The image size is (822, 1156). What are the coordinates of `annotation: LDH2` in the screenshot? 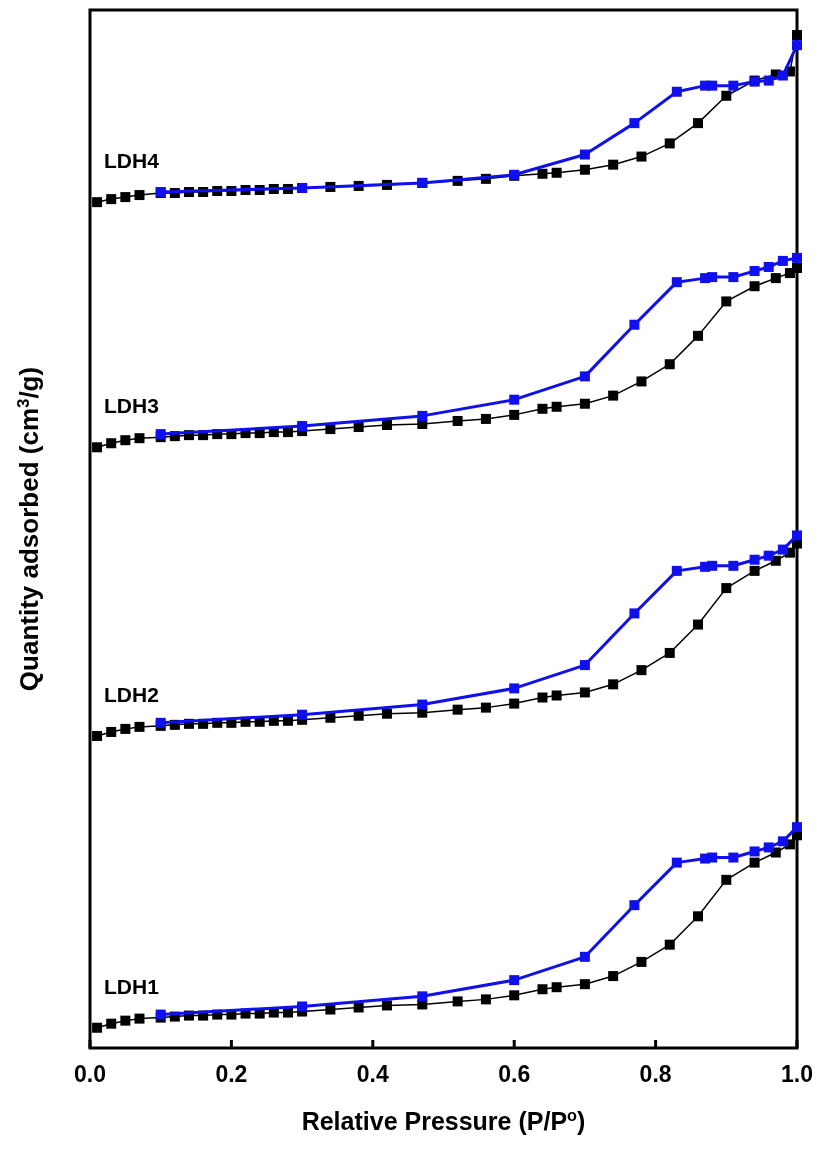 It's located at (131, 694).